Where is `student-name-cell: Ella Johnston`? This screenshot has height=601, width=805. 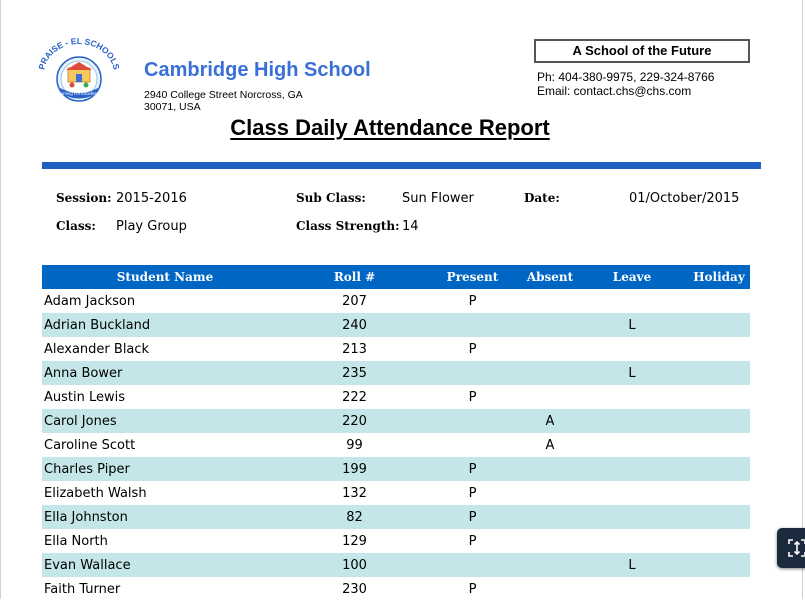 student-name-cell: Ella Johnston is located at coordinates (165, 517).